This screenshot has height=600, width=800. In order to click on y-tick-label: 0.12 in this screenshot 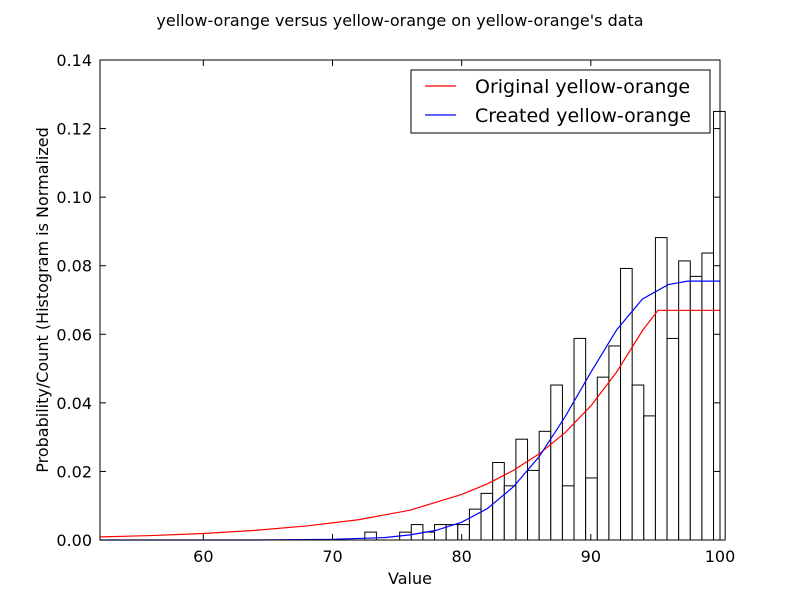, I will do `click(74, 129)`.